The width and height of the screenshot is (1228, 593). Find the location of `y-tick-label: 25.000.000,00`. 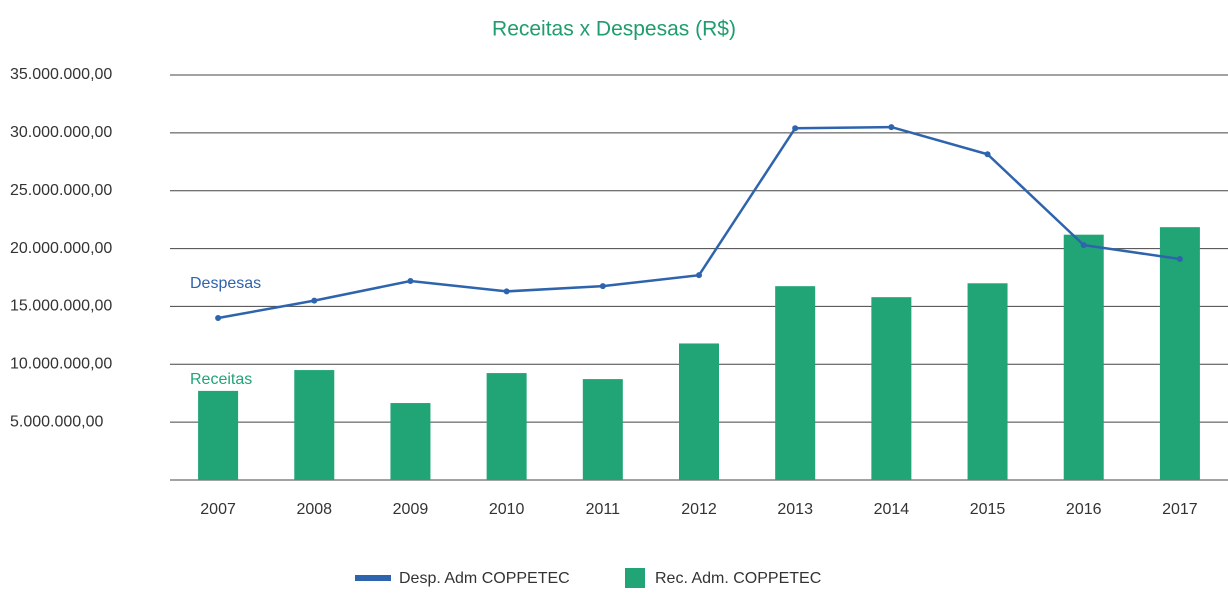

y-tick-label: 25.000.000,00 is located at coordinates (61, 190).